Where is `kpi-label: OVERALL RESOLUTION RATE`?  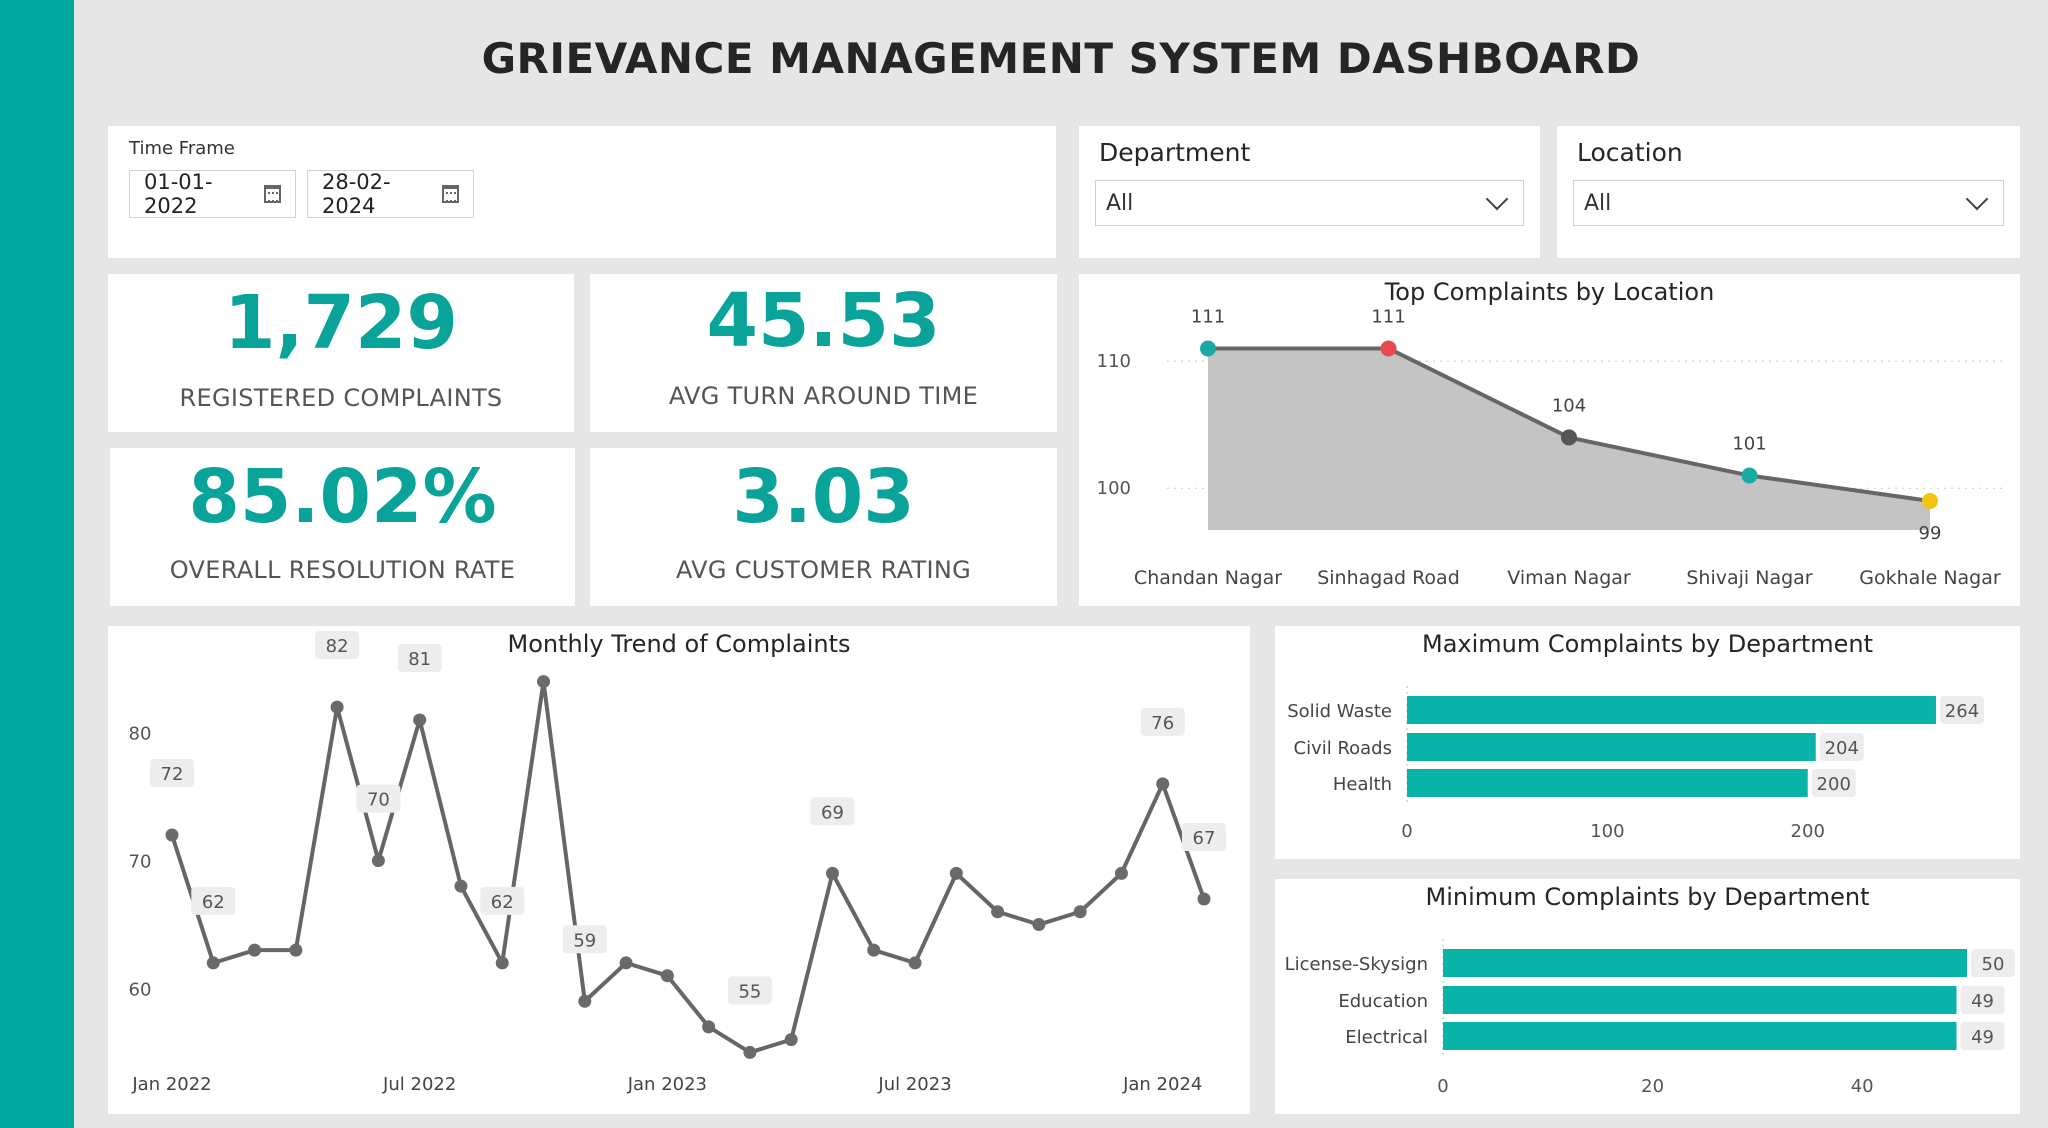 kpi-label: OVERALL RESOLUTION RATE is located at coordinates (342, 570).